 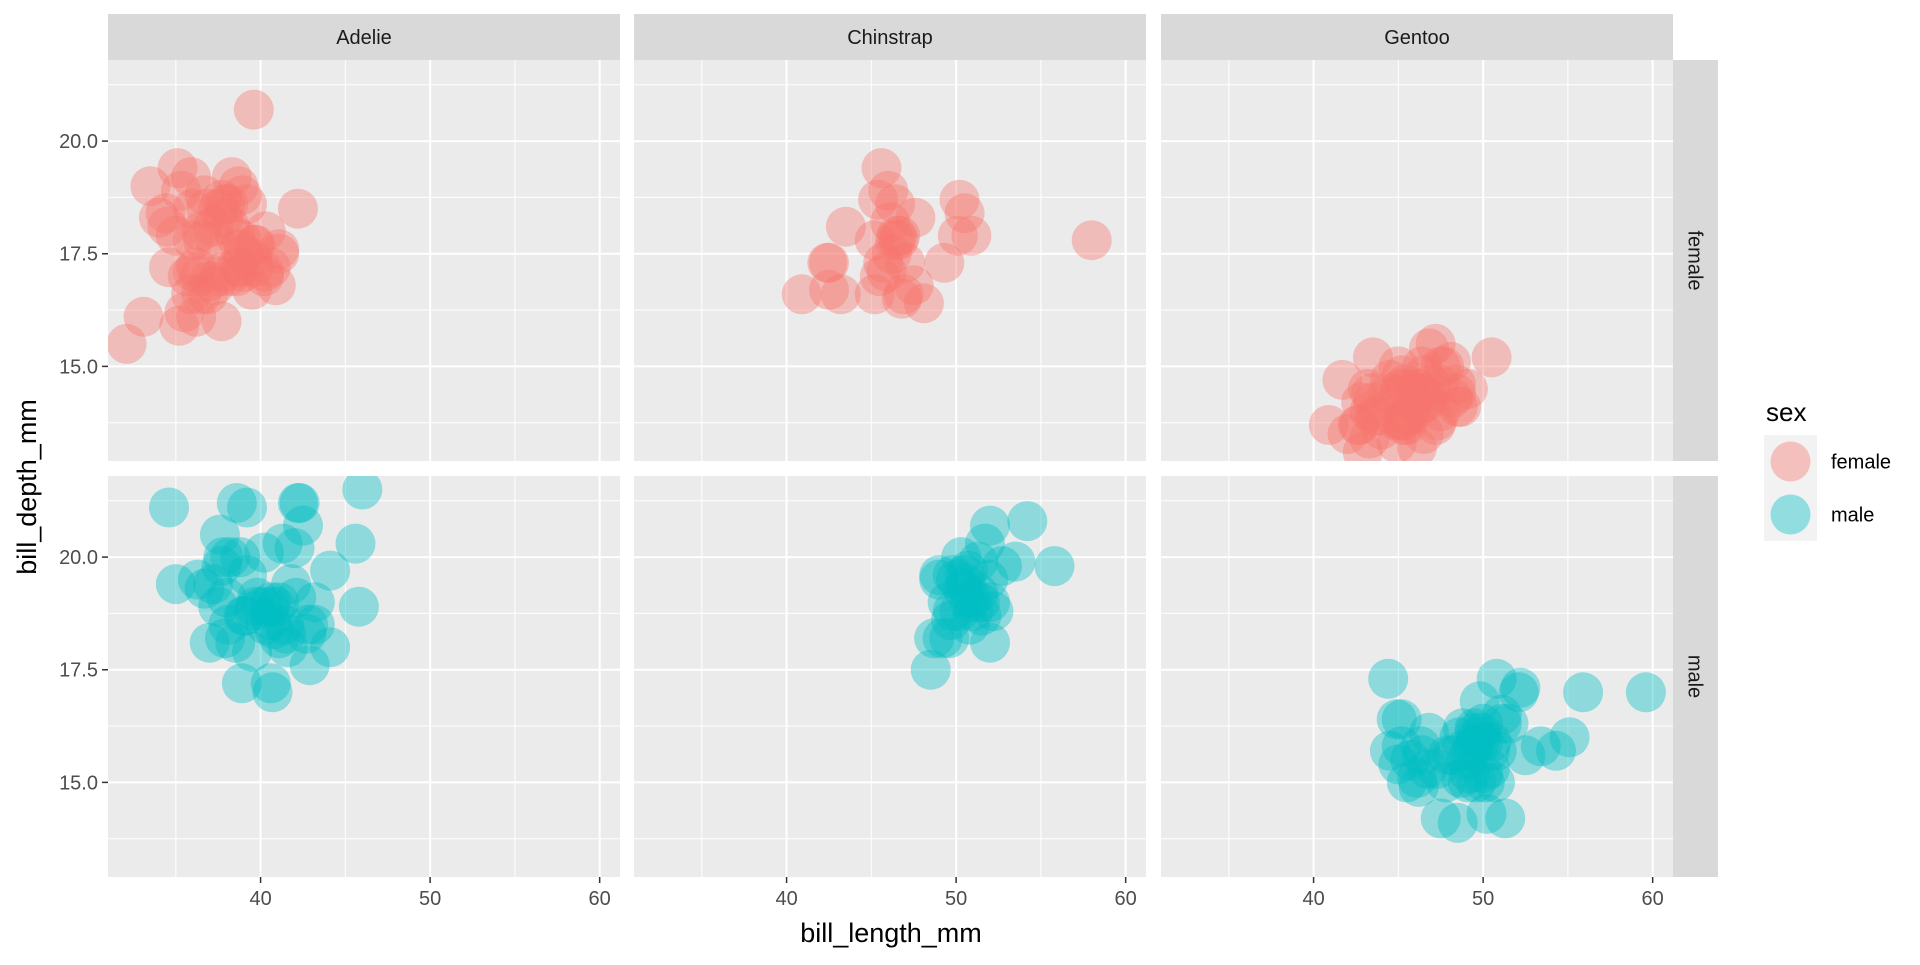 I want to click on panel-points, so click(x=266, y=594).